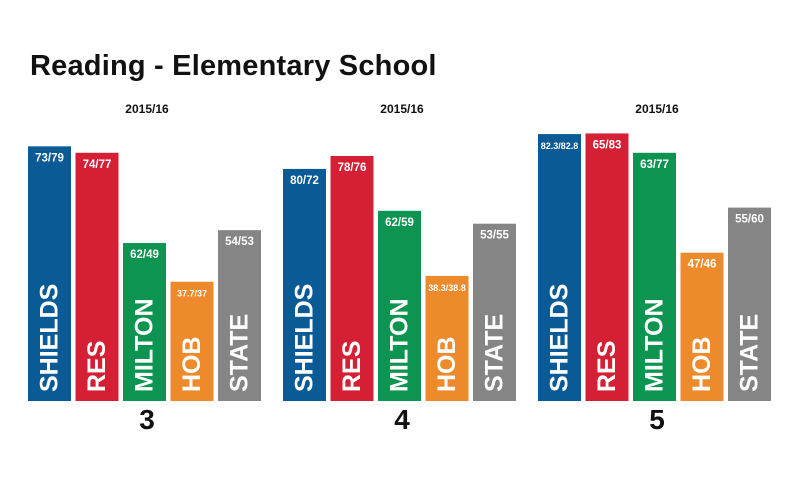 Image resolution: width=800 pixels, height=492 pixels. What do you see at coordinates (192, 294) in the screenshot?
I see `bar-data-label: 37.7/37` at bounding box center [192, 294].